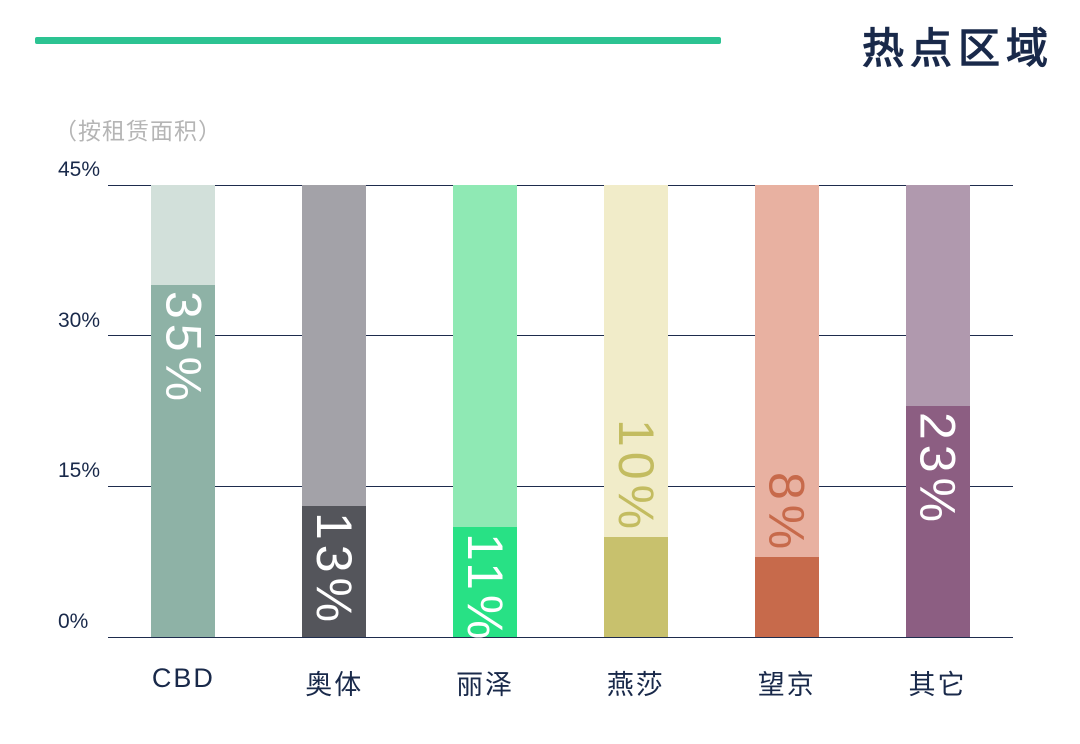 This screenshot has height=744, width=1080. Describe the element at coordinates (485, 588) in the screenshot. I see `bar-value-label: 11%` at that location.